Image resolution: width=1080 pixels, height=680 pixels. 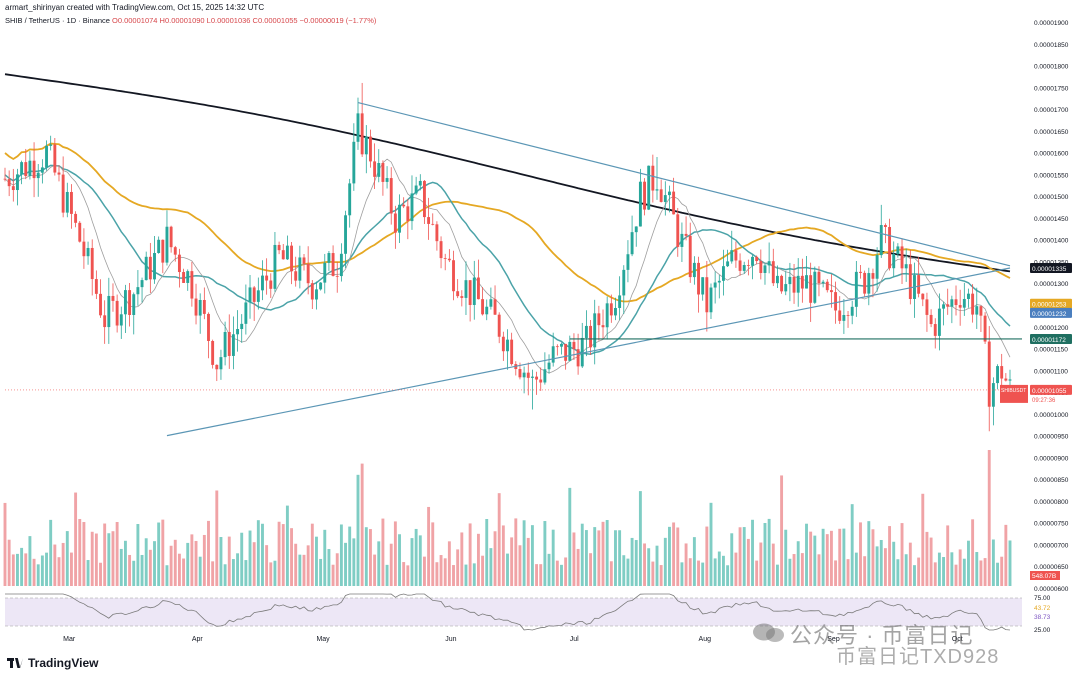 What do you see at coordinates (1042, 598) in the screenshot?
I see `rsi-75-label: 75.00` at bounding box center [1042, 598].